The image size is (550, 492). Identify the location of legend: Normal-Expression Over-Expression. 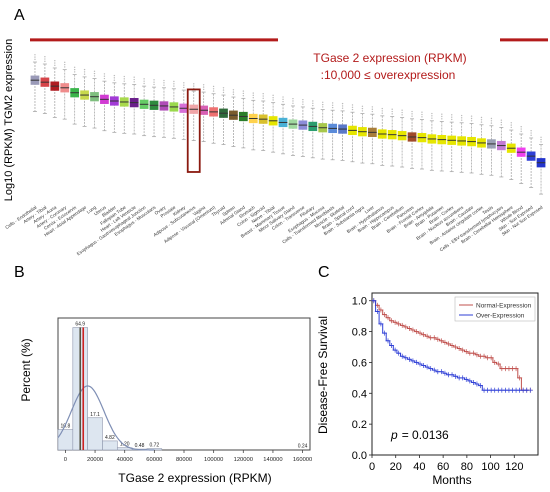
(495, 309).